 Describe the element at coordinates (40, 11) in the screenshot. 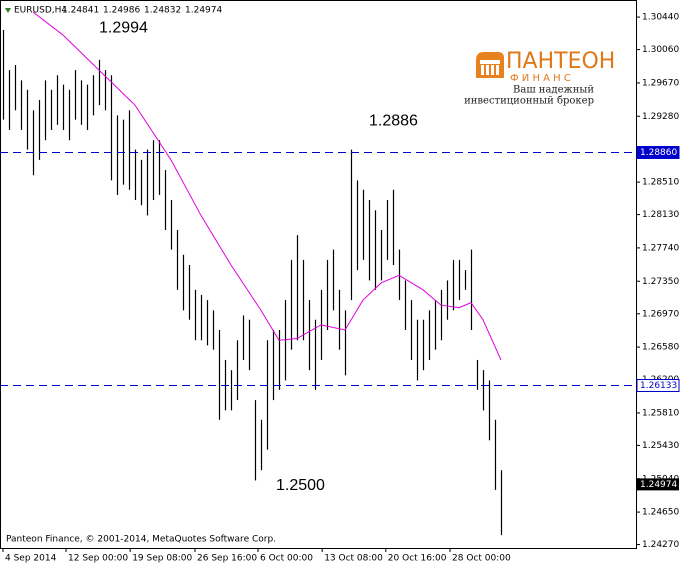

I see `symbol: EURUSD,H4` at that location.